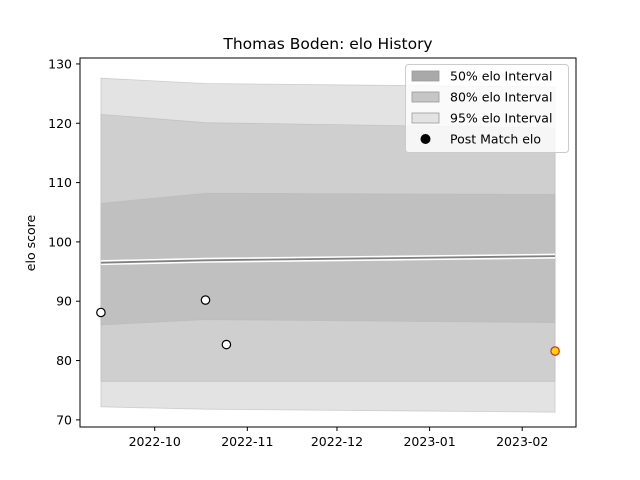  I want to click on y-axis-label: elo score, so click(30, 243).